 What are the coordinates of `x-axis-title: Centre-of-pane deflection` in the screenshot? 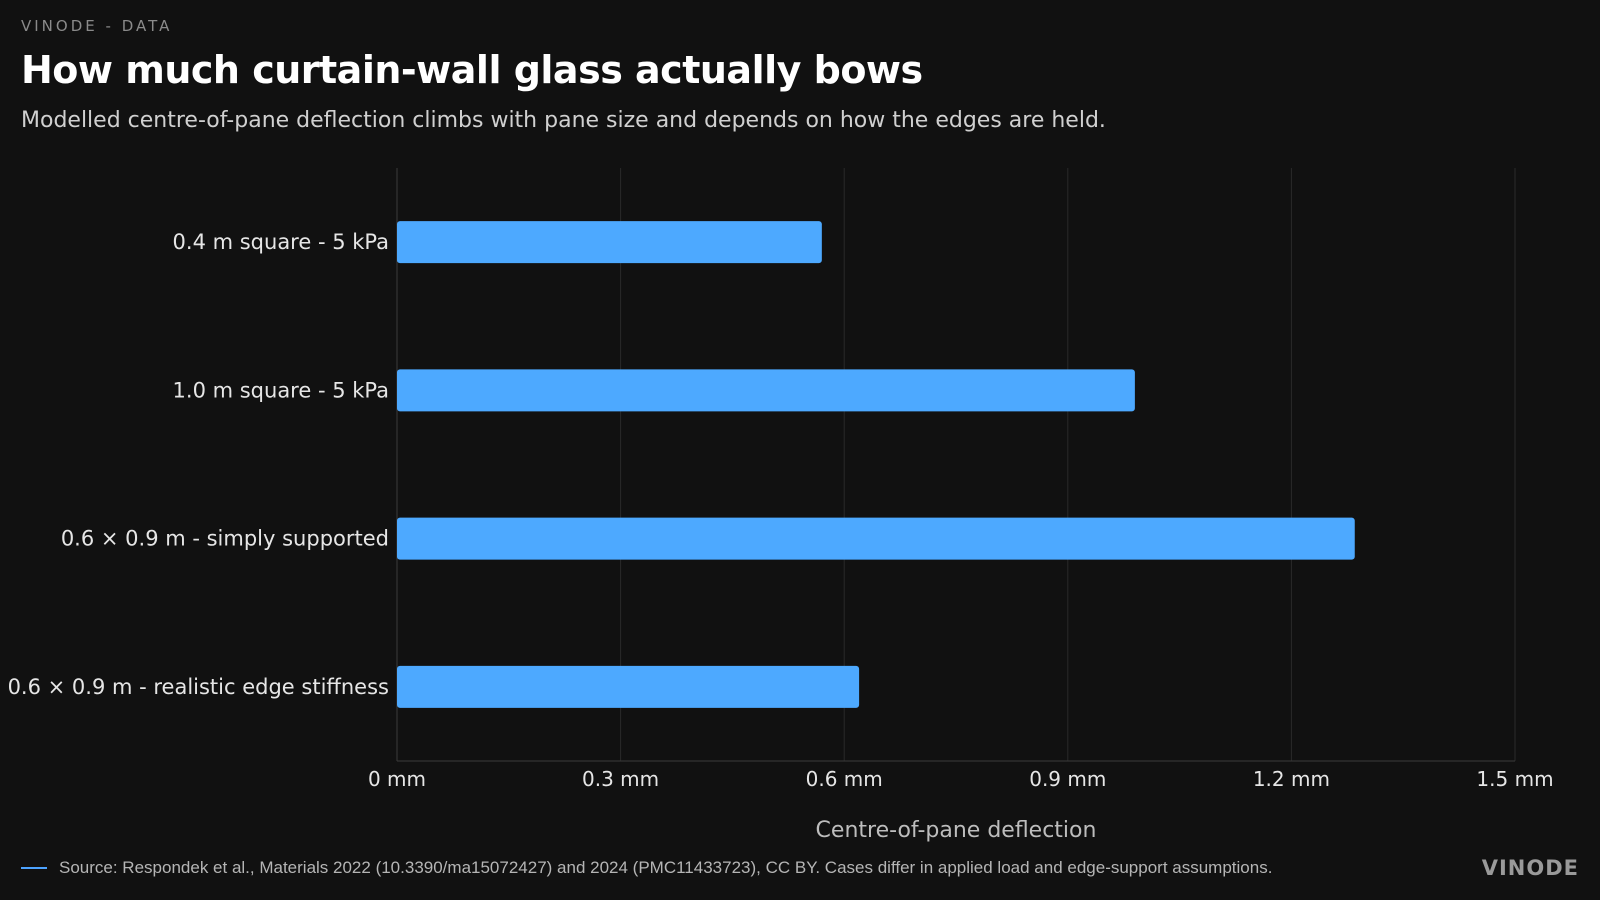 It's located at (956, 830).